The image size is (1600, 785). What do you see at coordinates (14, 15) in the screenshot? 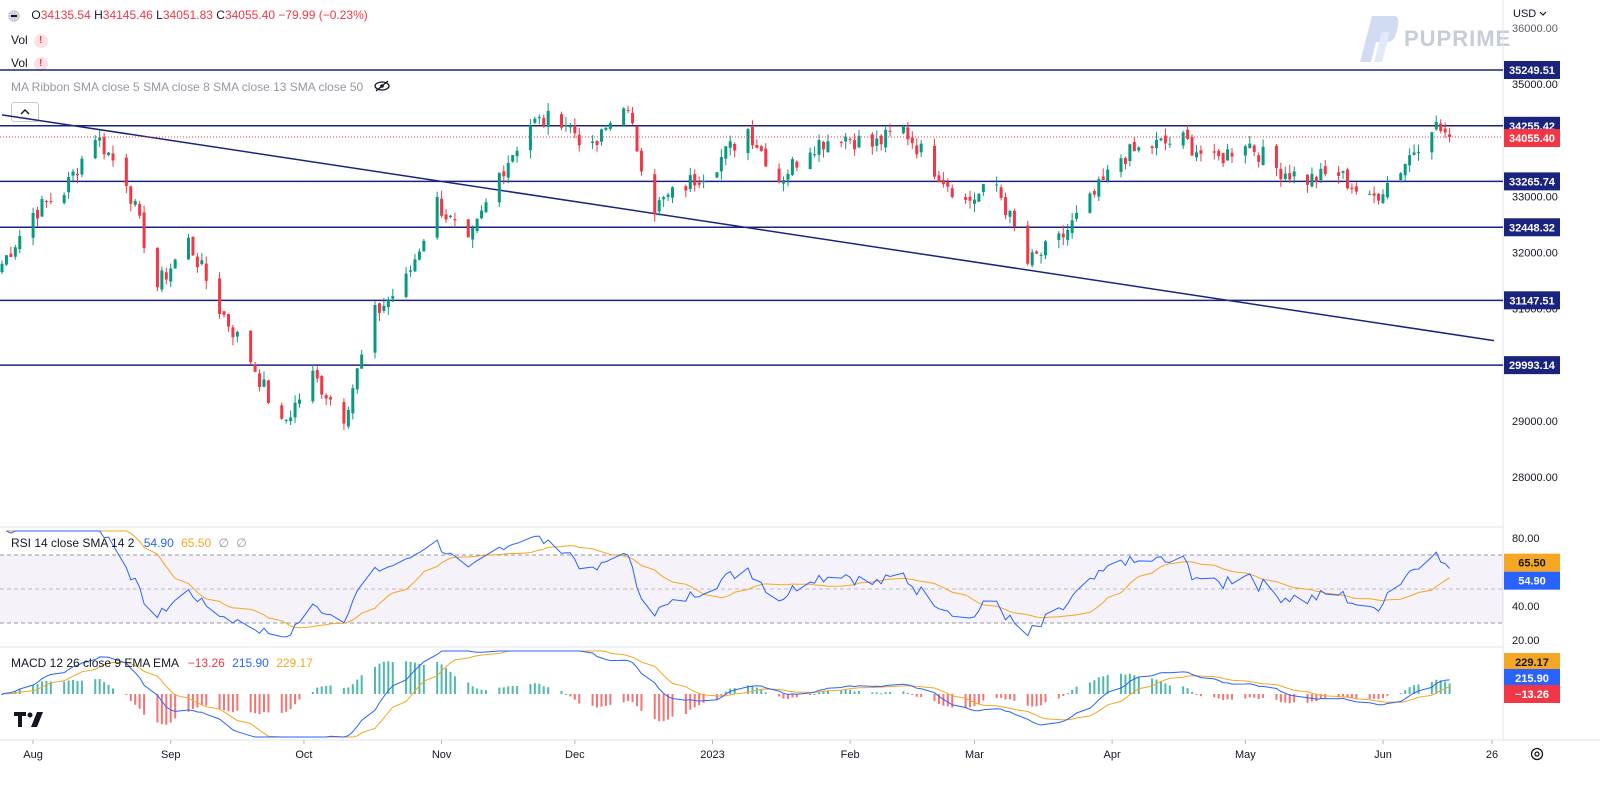
I see `collapse-legend-button` at bounding box center [14, 15].